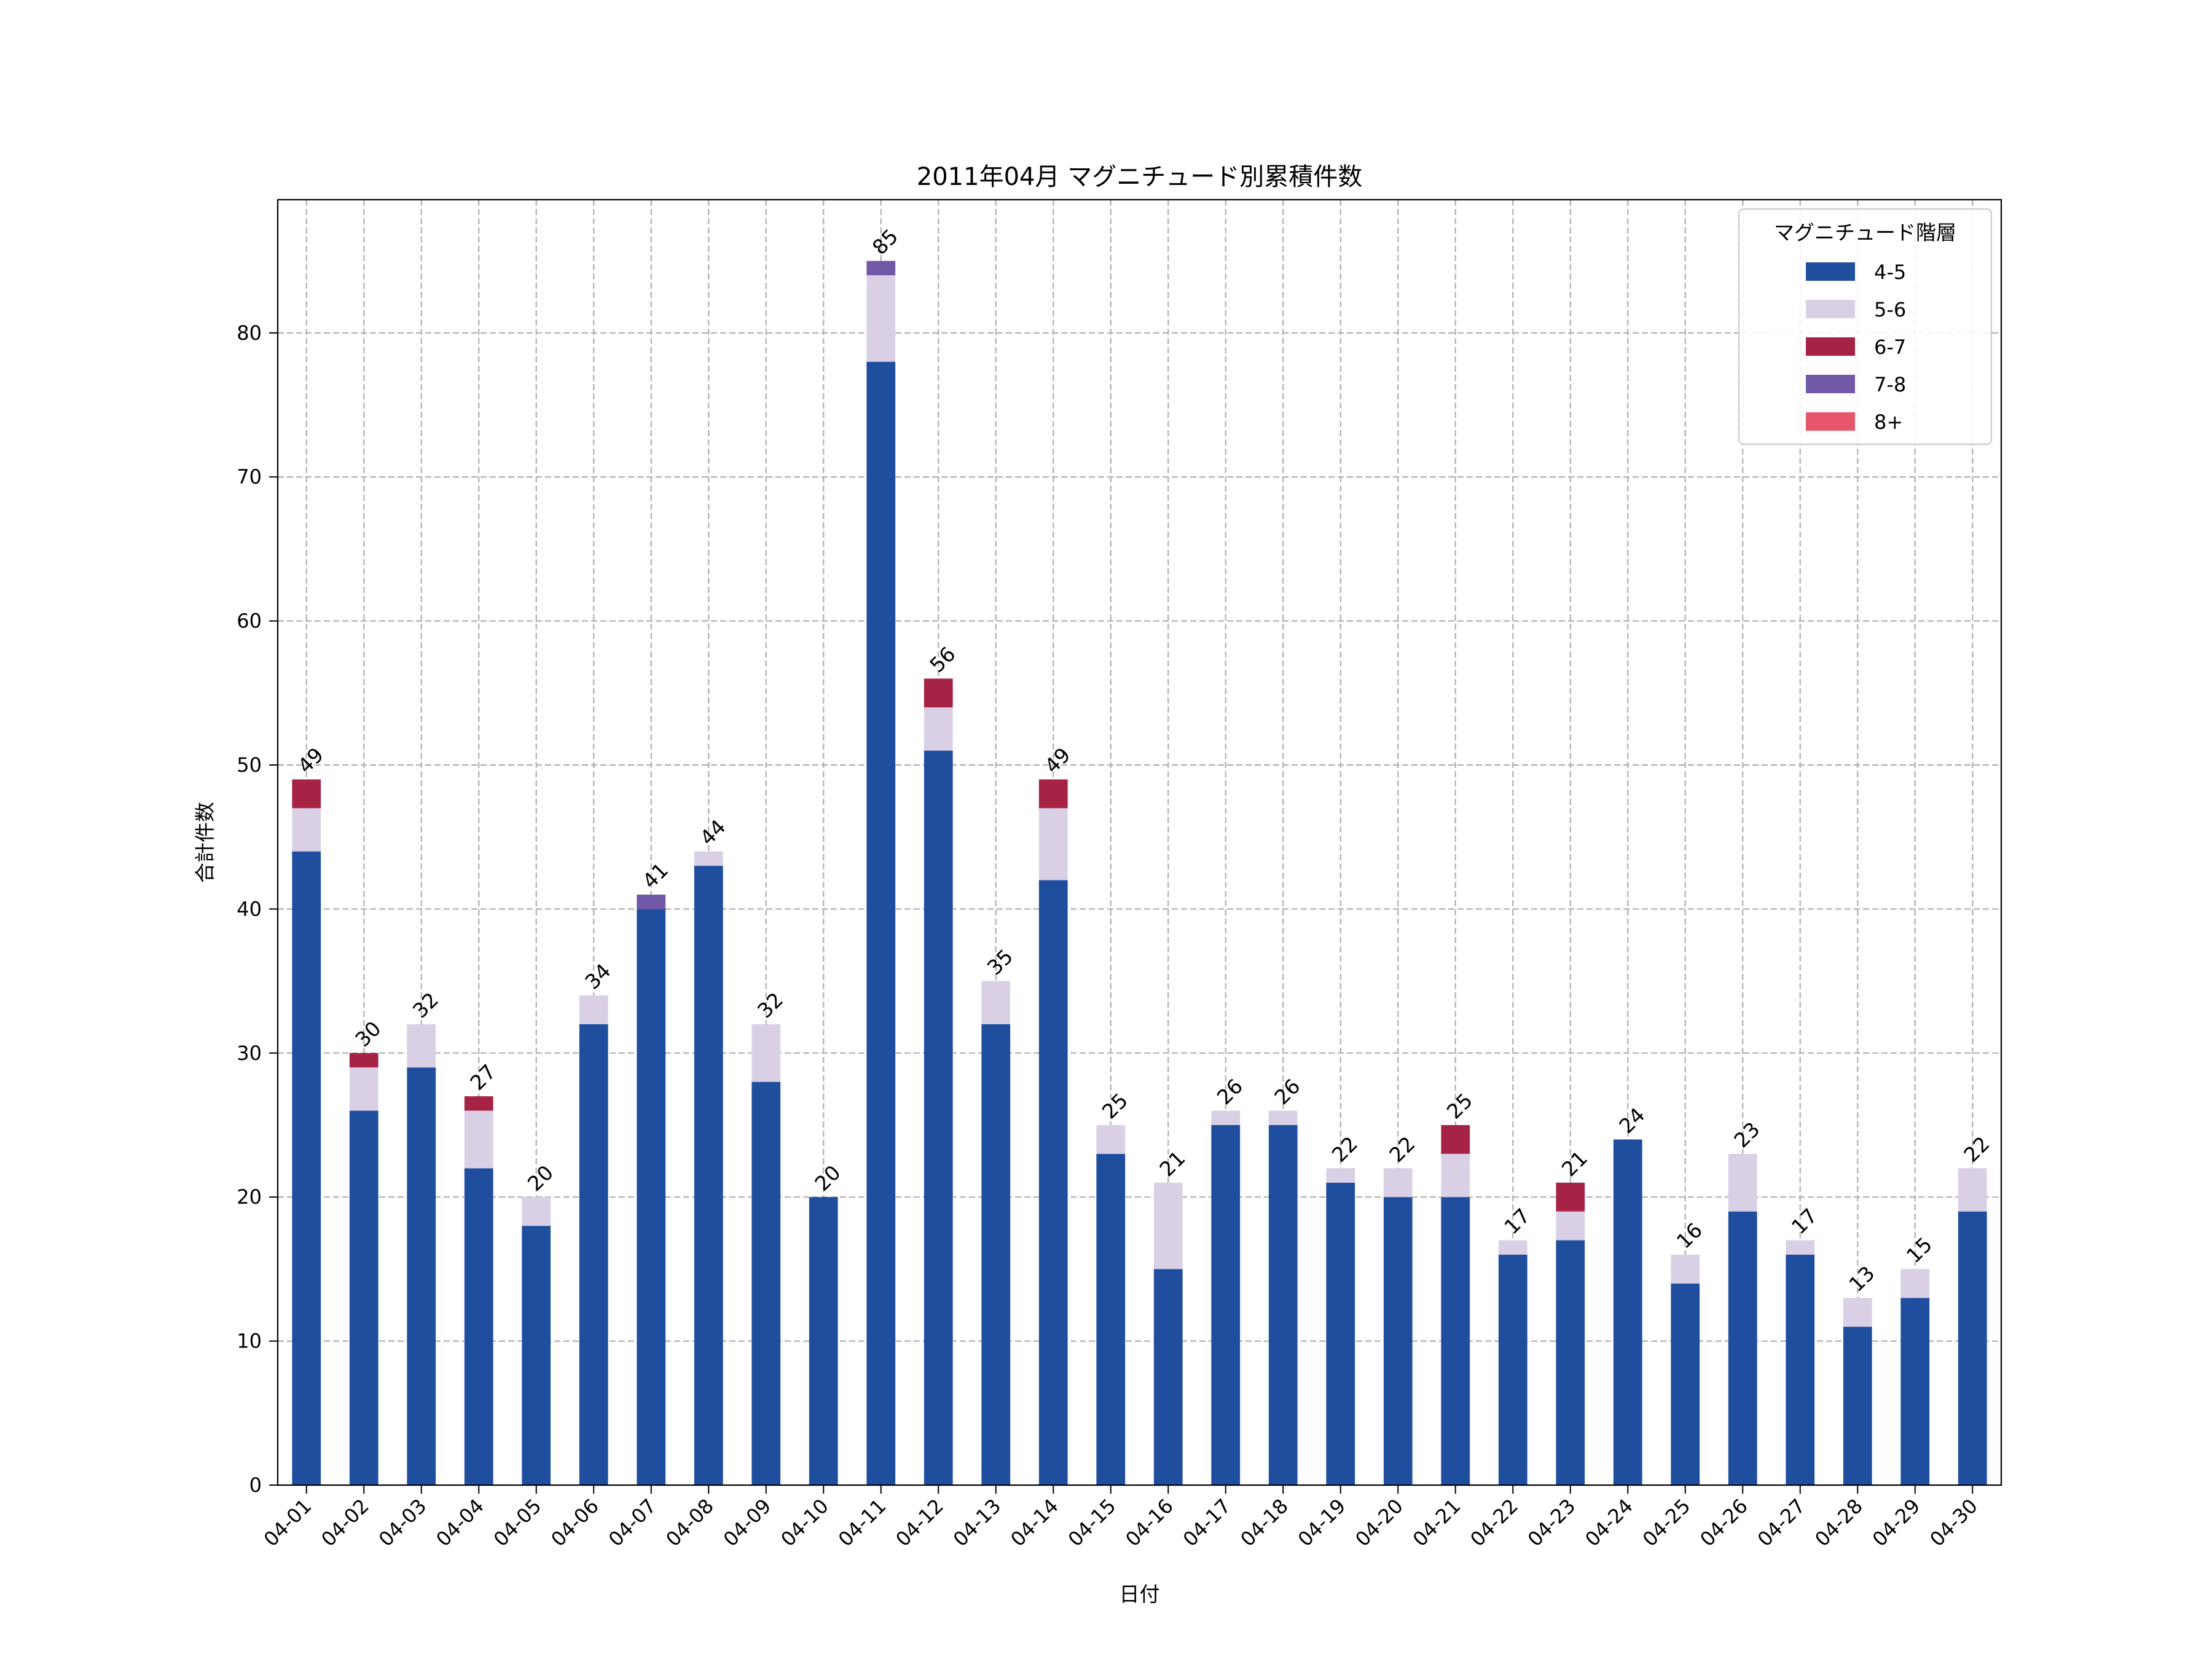  Describe the element at coordinates (249, 333) in the screenshot. I see `y-tick-label: 80` at that location.